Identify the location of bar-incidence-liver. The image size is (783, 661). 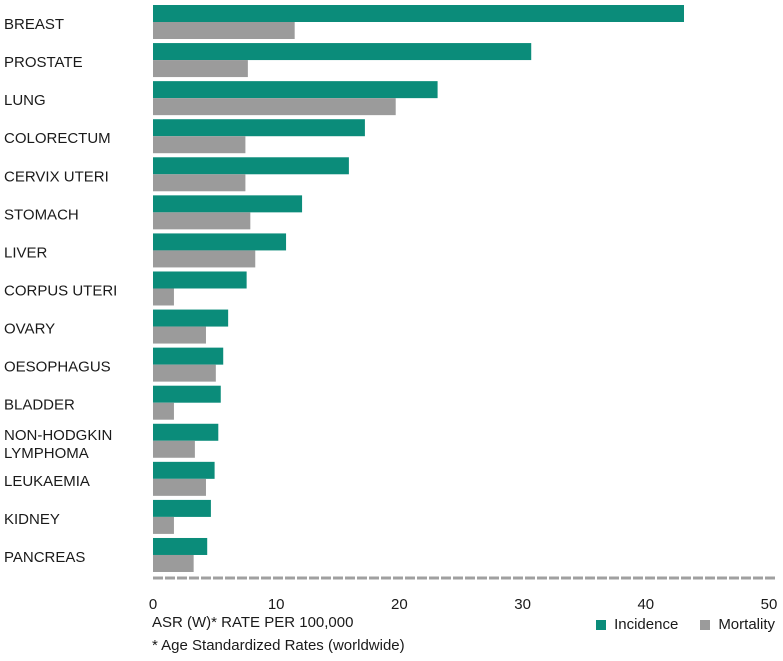
(220, 242).